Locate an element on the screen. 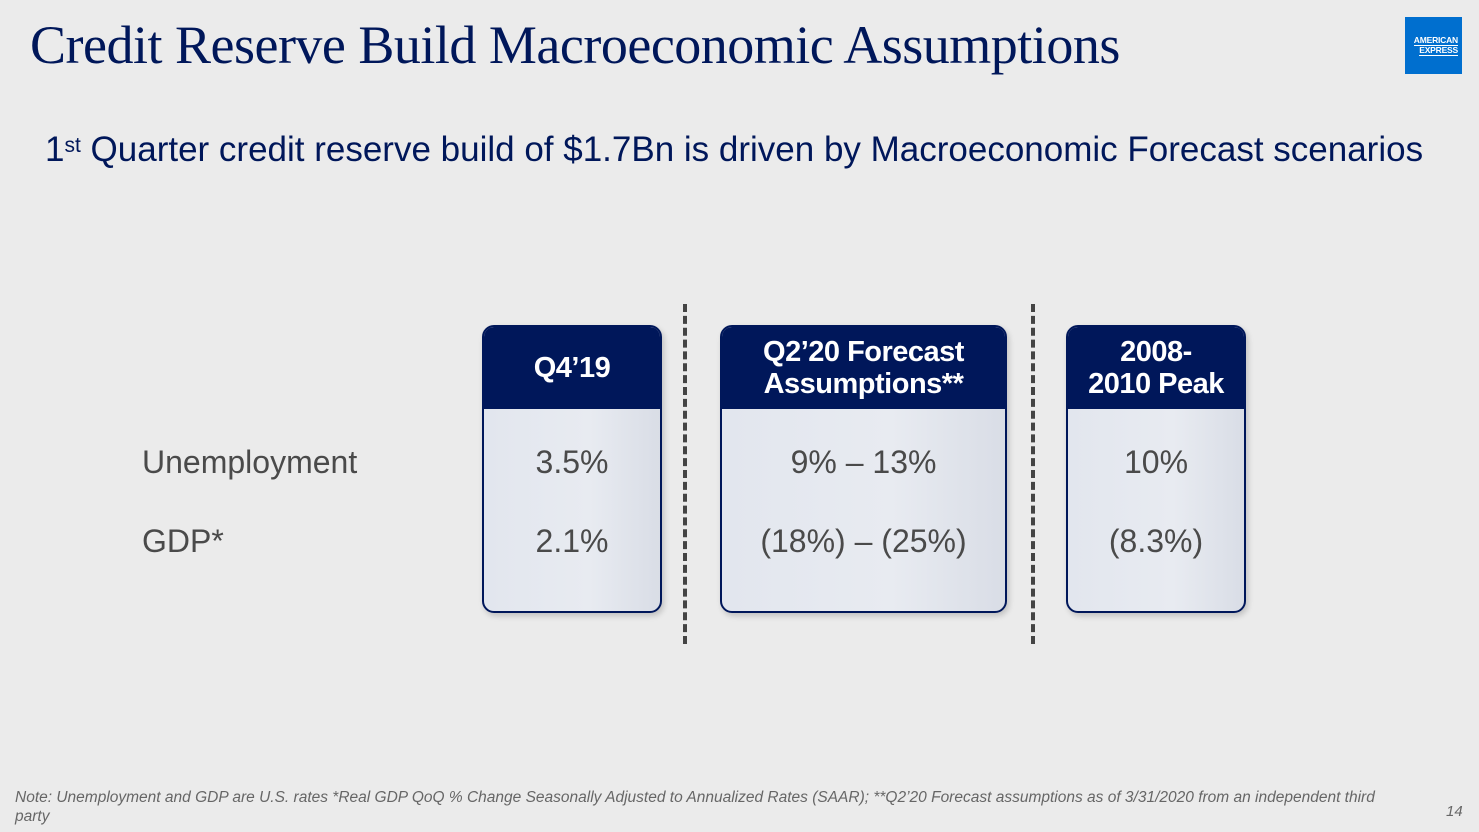 Image resolution: width=1479 pixels, height=832 pixels. card-gdp-value: (18%) – (25%) is located at coordinates (863, 541).